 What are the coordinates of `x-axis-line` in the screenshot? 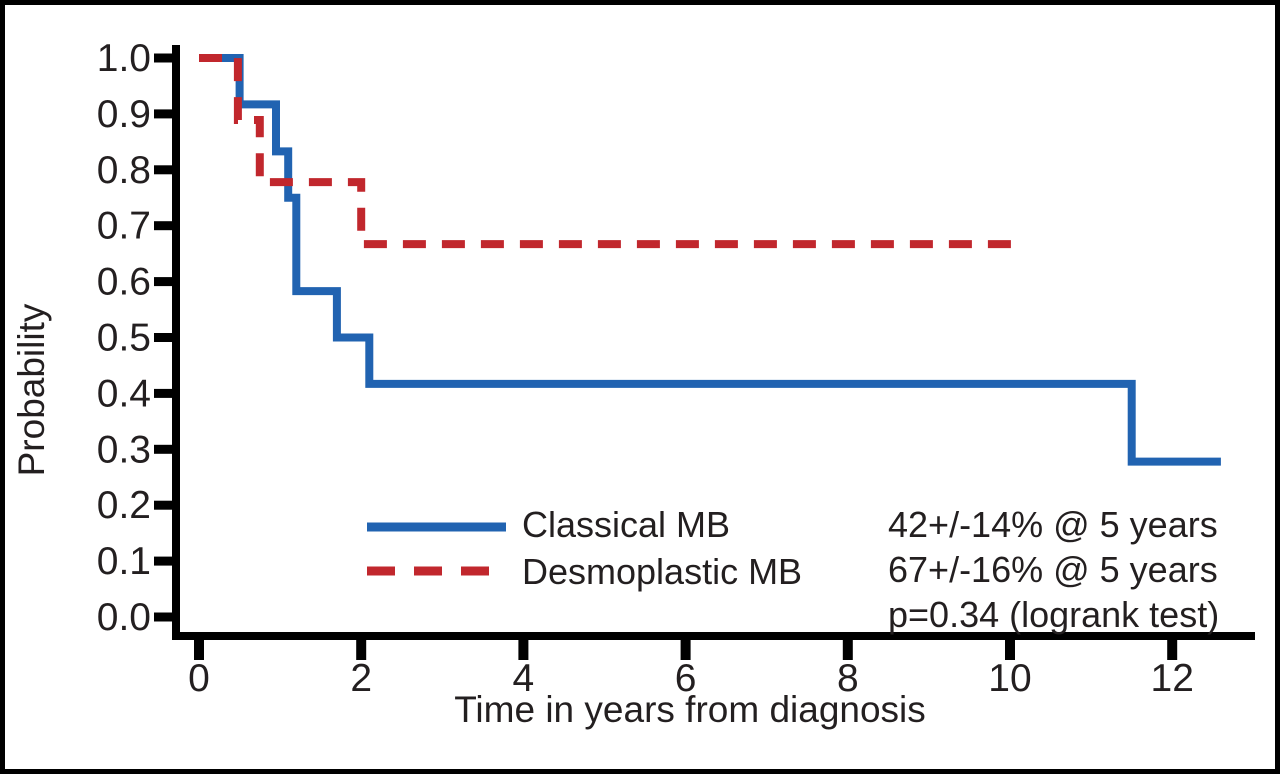 It's located at (713, 636).